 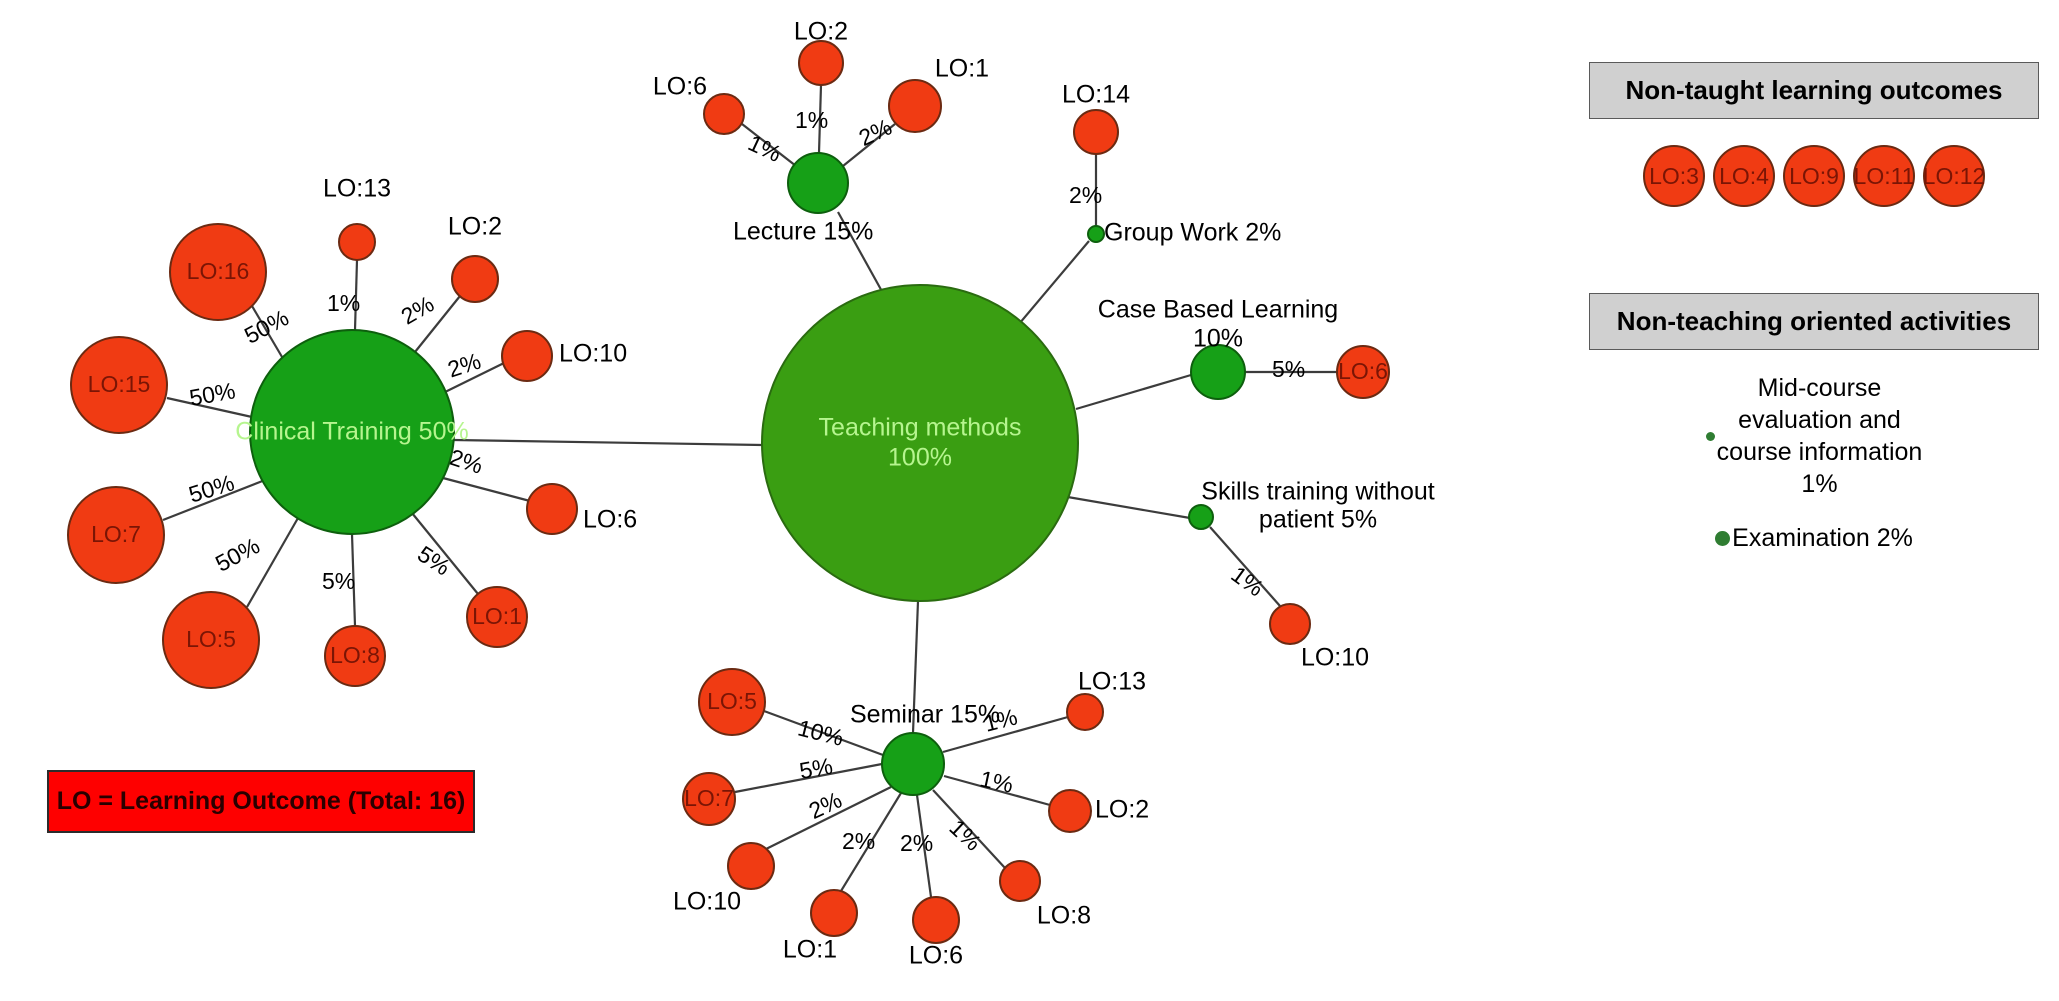 I want to click on method-lecture: Lecture 15%, so click(x=803, y=199).